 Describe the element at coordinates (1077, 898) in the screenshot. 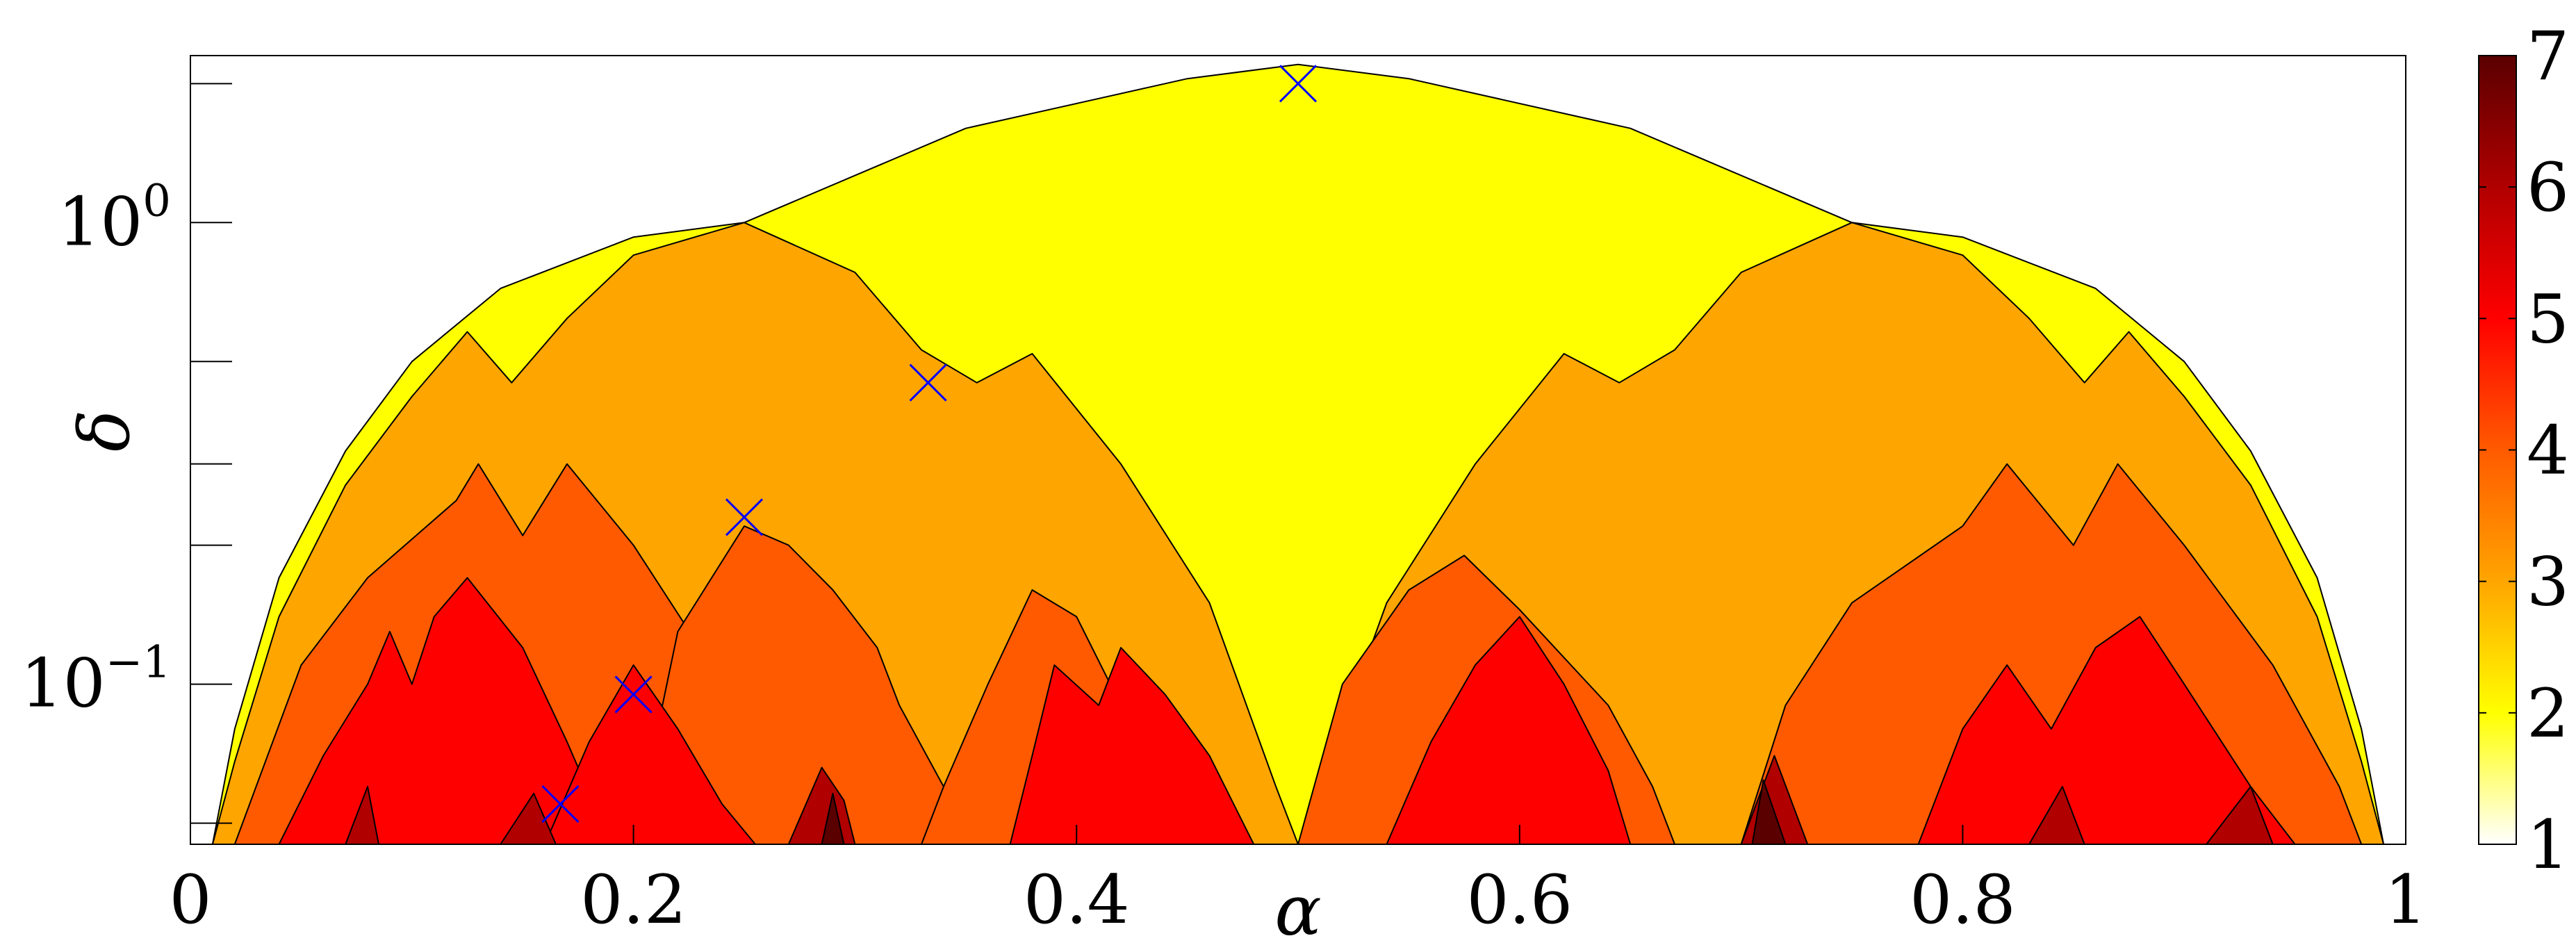

I see `x-tick-label: 0.4` at that location.